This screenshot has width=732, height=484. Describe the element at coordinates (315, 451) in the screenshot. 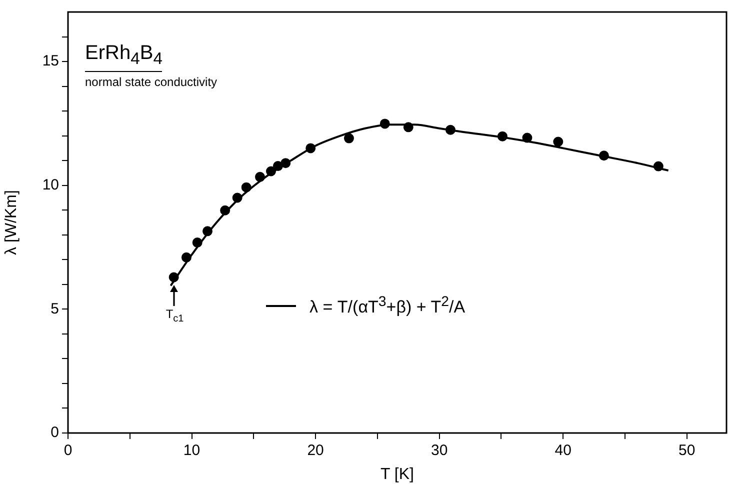

I see `x-tick-label: 20` at that location.